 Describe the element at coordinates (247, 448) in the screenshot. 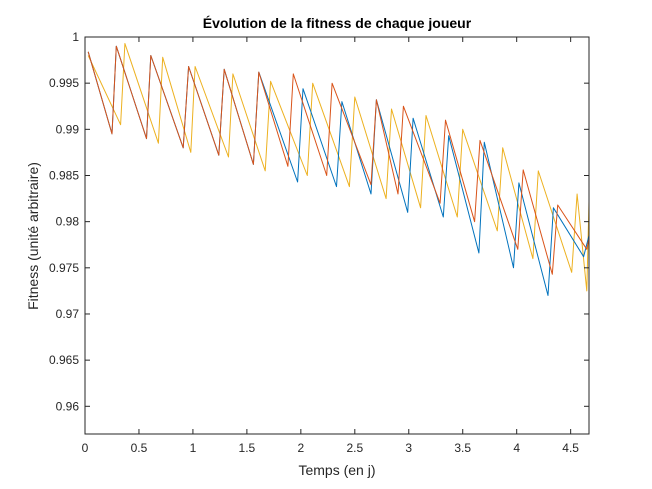

I see `x-tick-label: 1.5` at that location.